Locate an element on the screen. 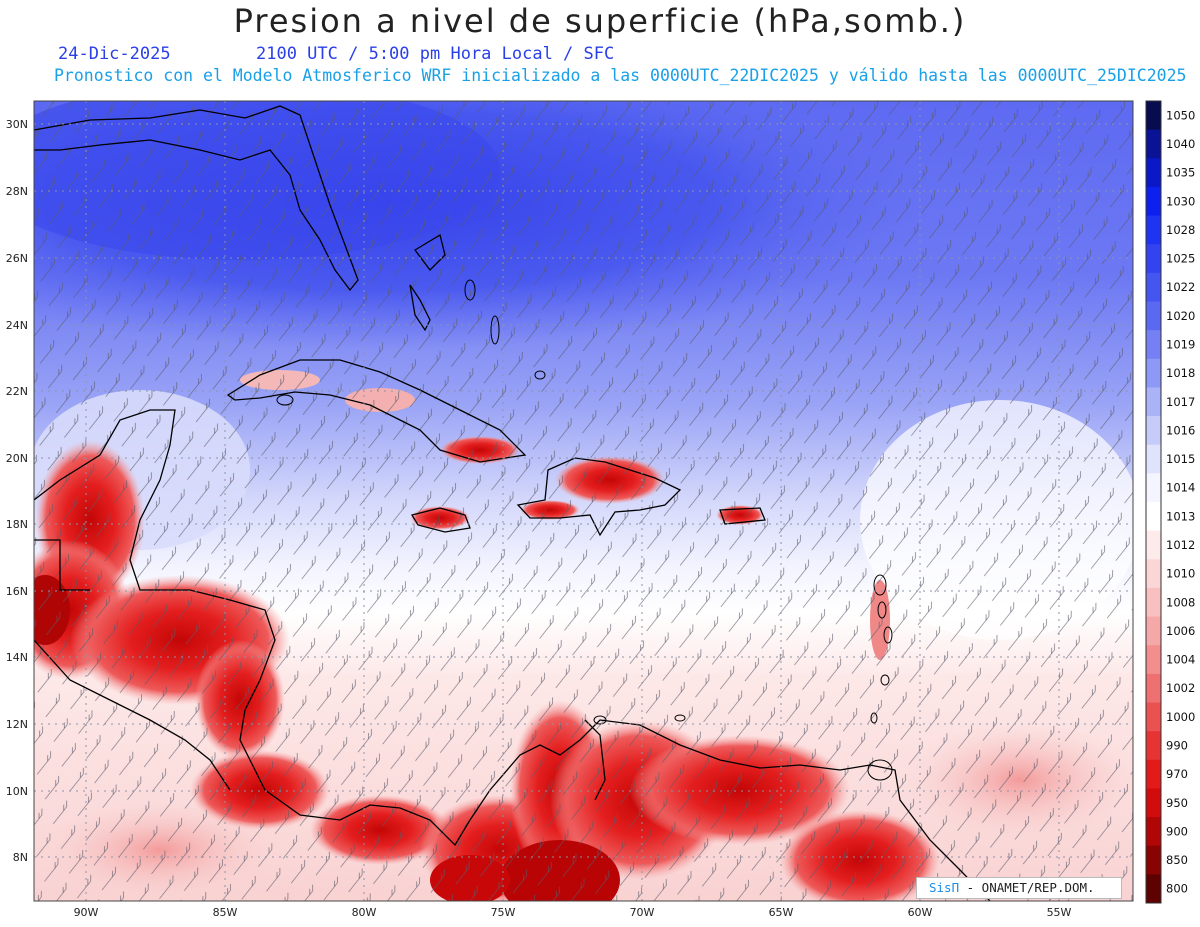 This screenshot has height=927, width=1200. colorbar-label: 1000 is located at coordinates (1180, 717).